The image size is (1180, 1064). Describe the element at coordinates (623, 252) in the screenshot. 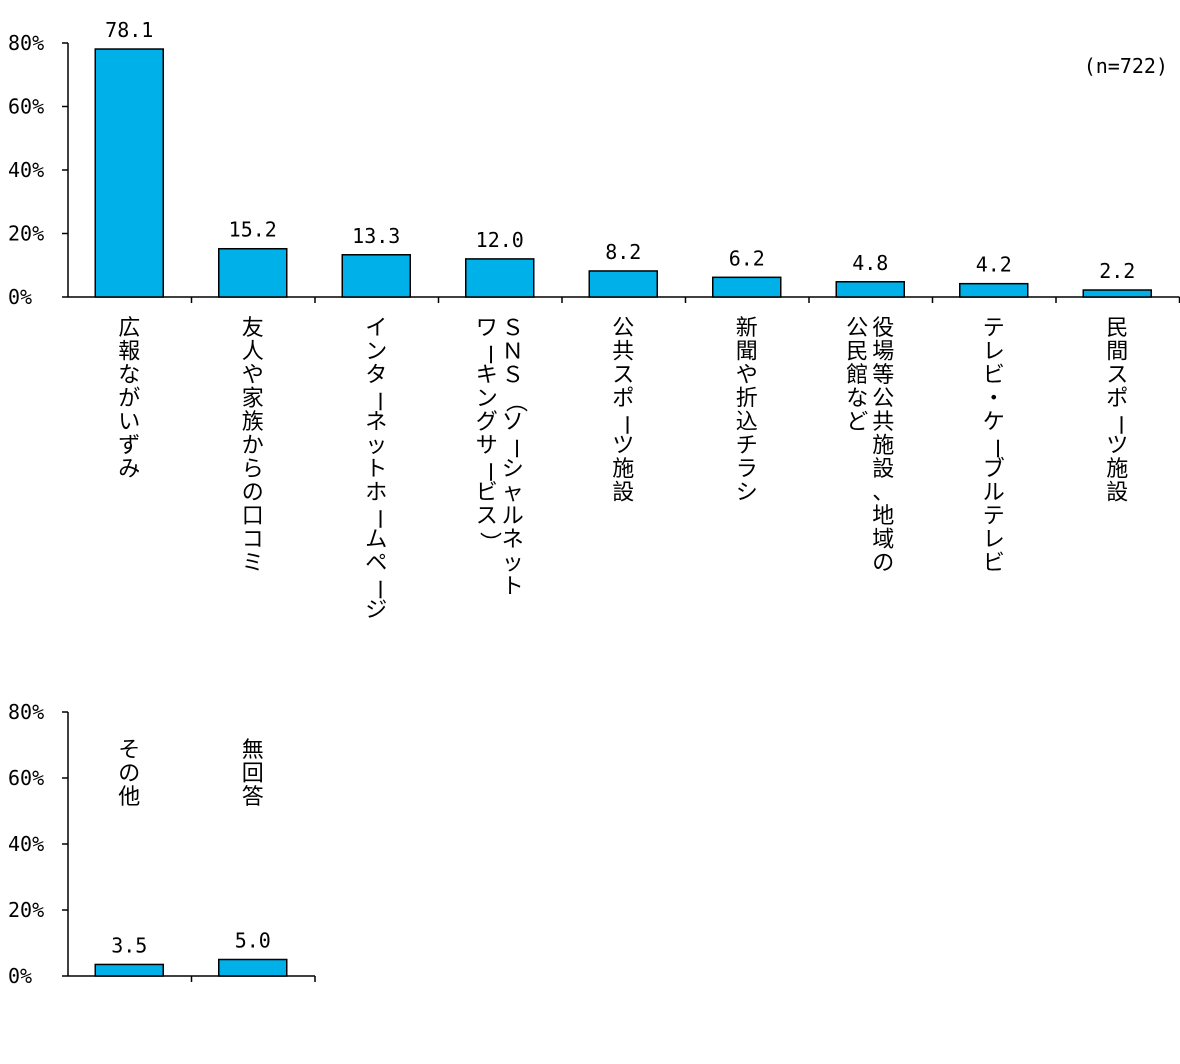

I see `bar-value-label: 8.2` at that location.